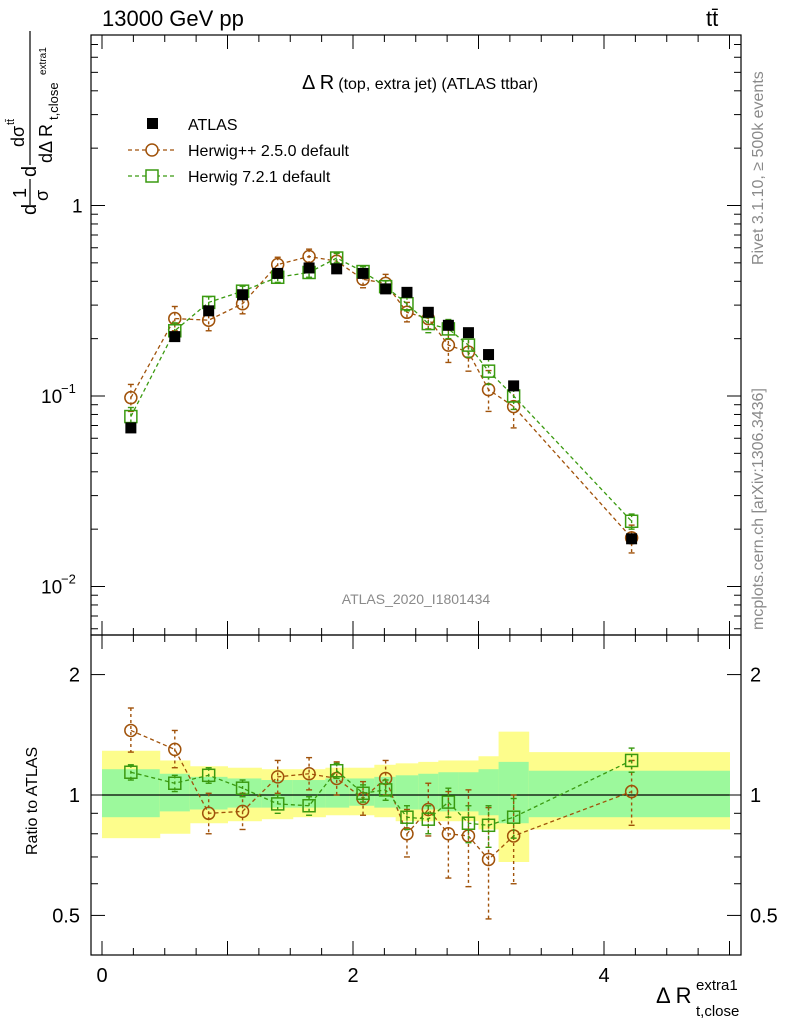  What do you see at coordinates (758, 168) in the screenshot?
I see `rivet-label: Rivet 3.1.10, ≥ 500k events` at bounding box center [758, 168].